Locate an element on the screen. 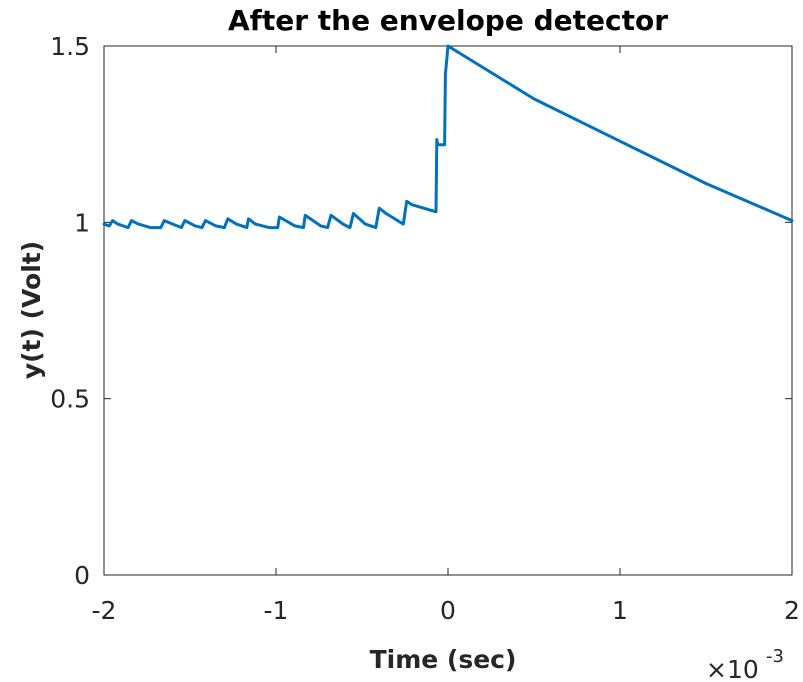  y-tick-label: 0 is located at coordinates (82, 575).